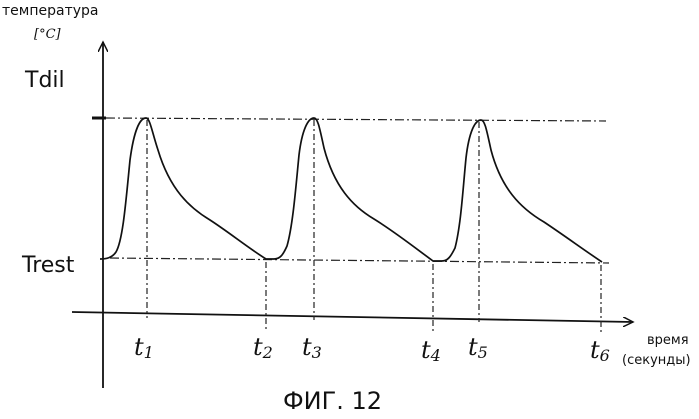 The height and width of the screenshot is (419, 699). I want to click on tdil-guide-line, so click(356, 119).